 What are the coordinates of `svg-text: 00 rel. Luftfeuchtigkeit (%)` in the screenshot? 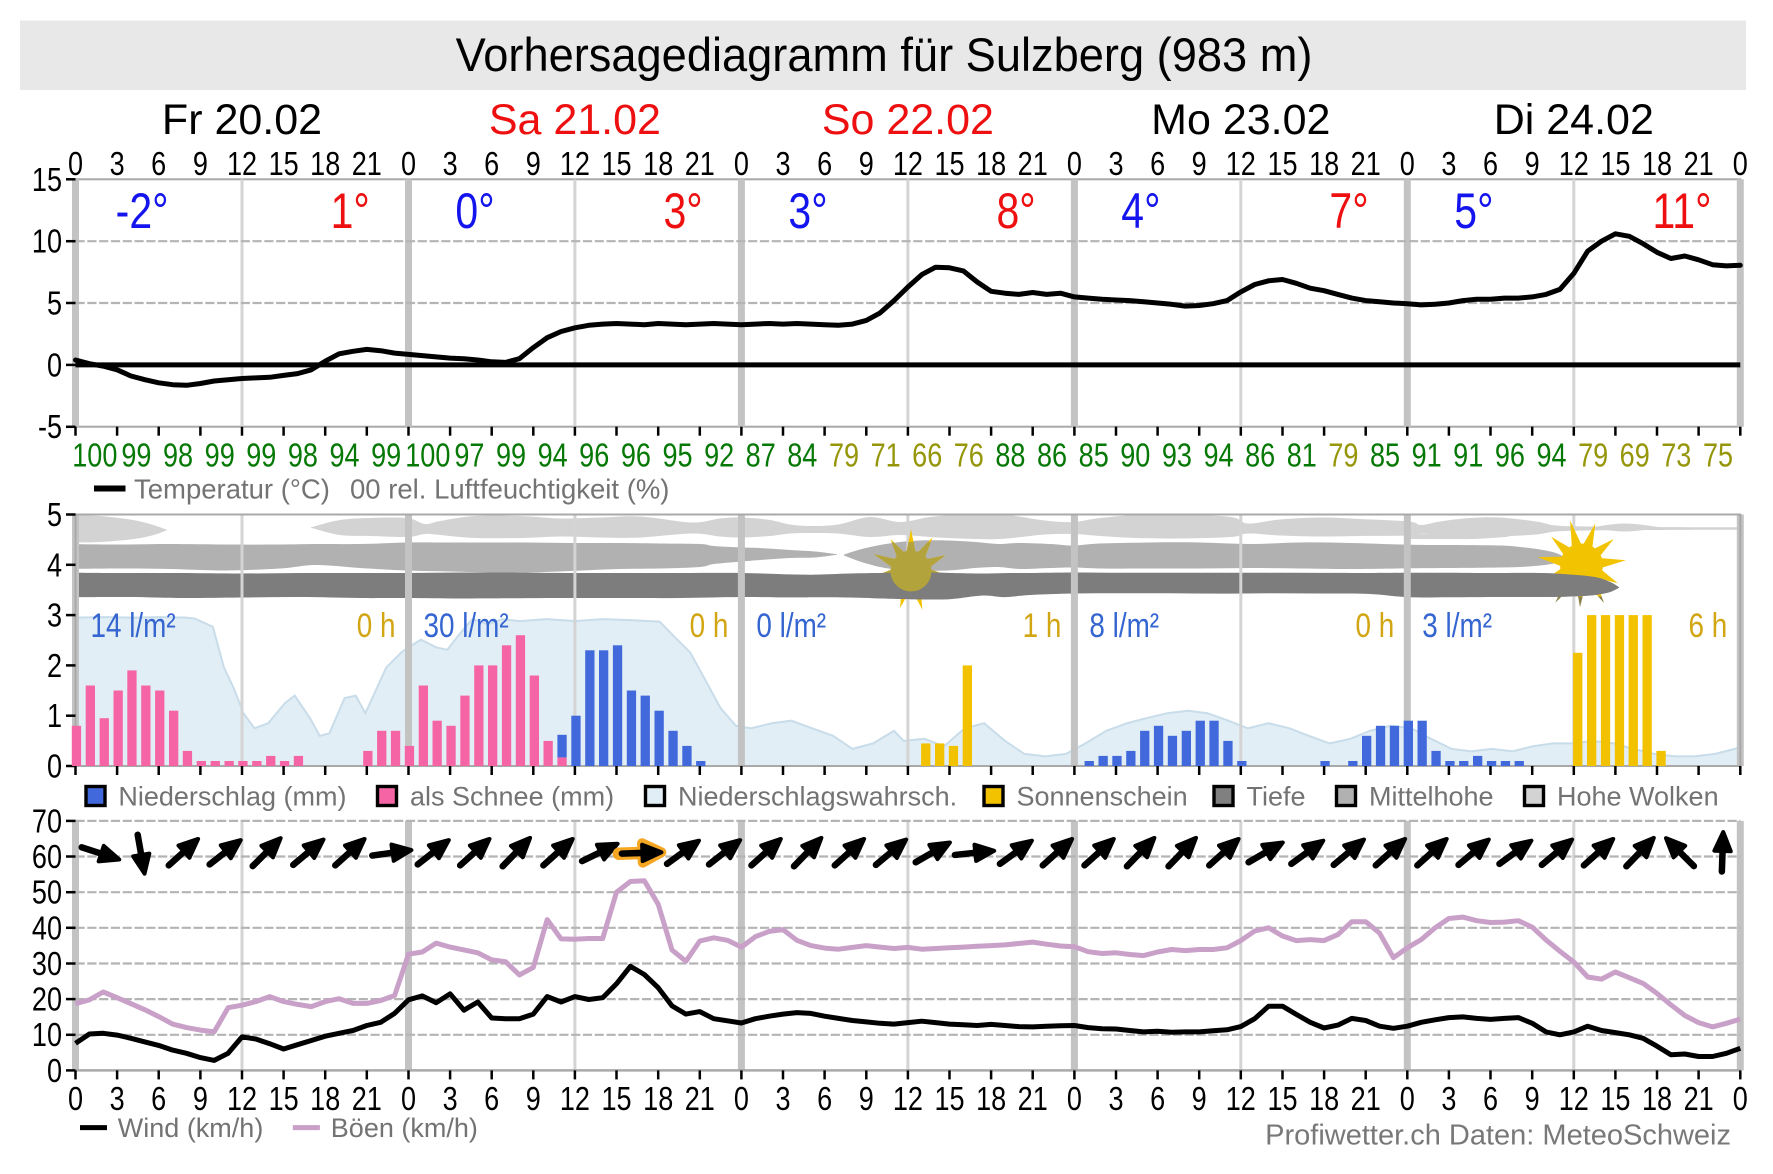 It's located at (509, 489).